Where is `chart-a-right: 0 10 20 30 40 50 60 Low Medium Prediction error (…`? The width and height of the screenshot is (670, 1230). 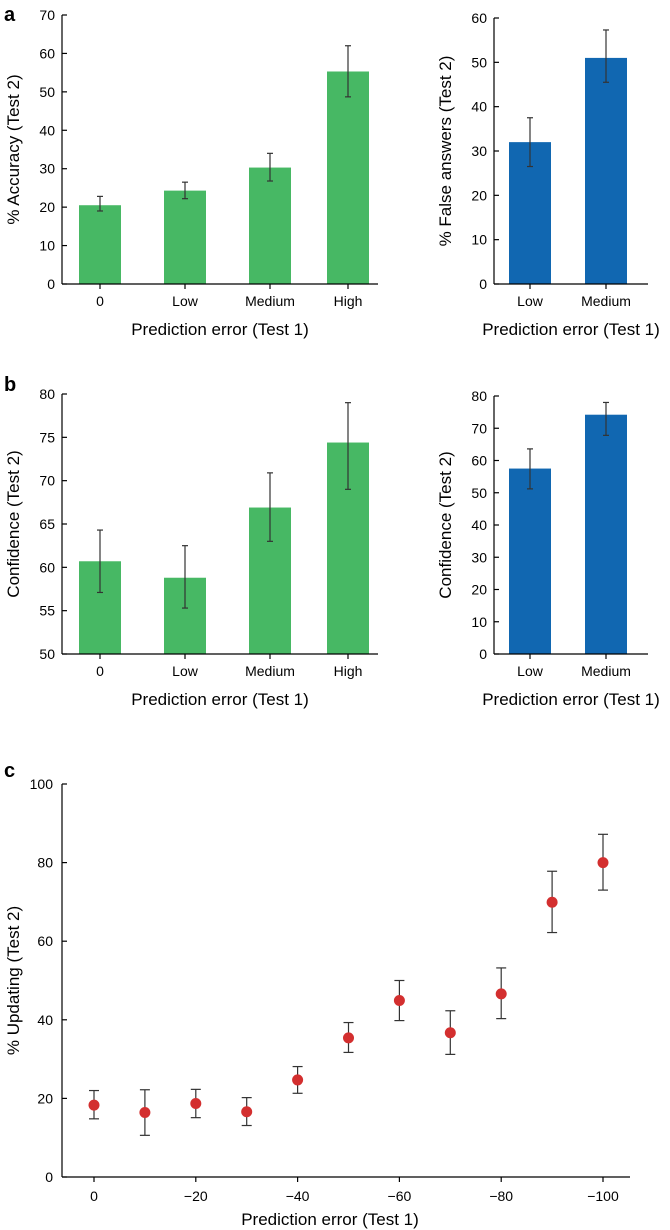
chart-a-right: 0 10 20 30 40 50 60 Low Medium Prediction error (… is located at coordinates (548, 174).